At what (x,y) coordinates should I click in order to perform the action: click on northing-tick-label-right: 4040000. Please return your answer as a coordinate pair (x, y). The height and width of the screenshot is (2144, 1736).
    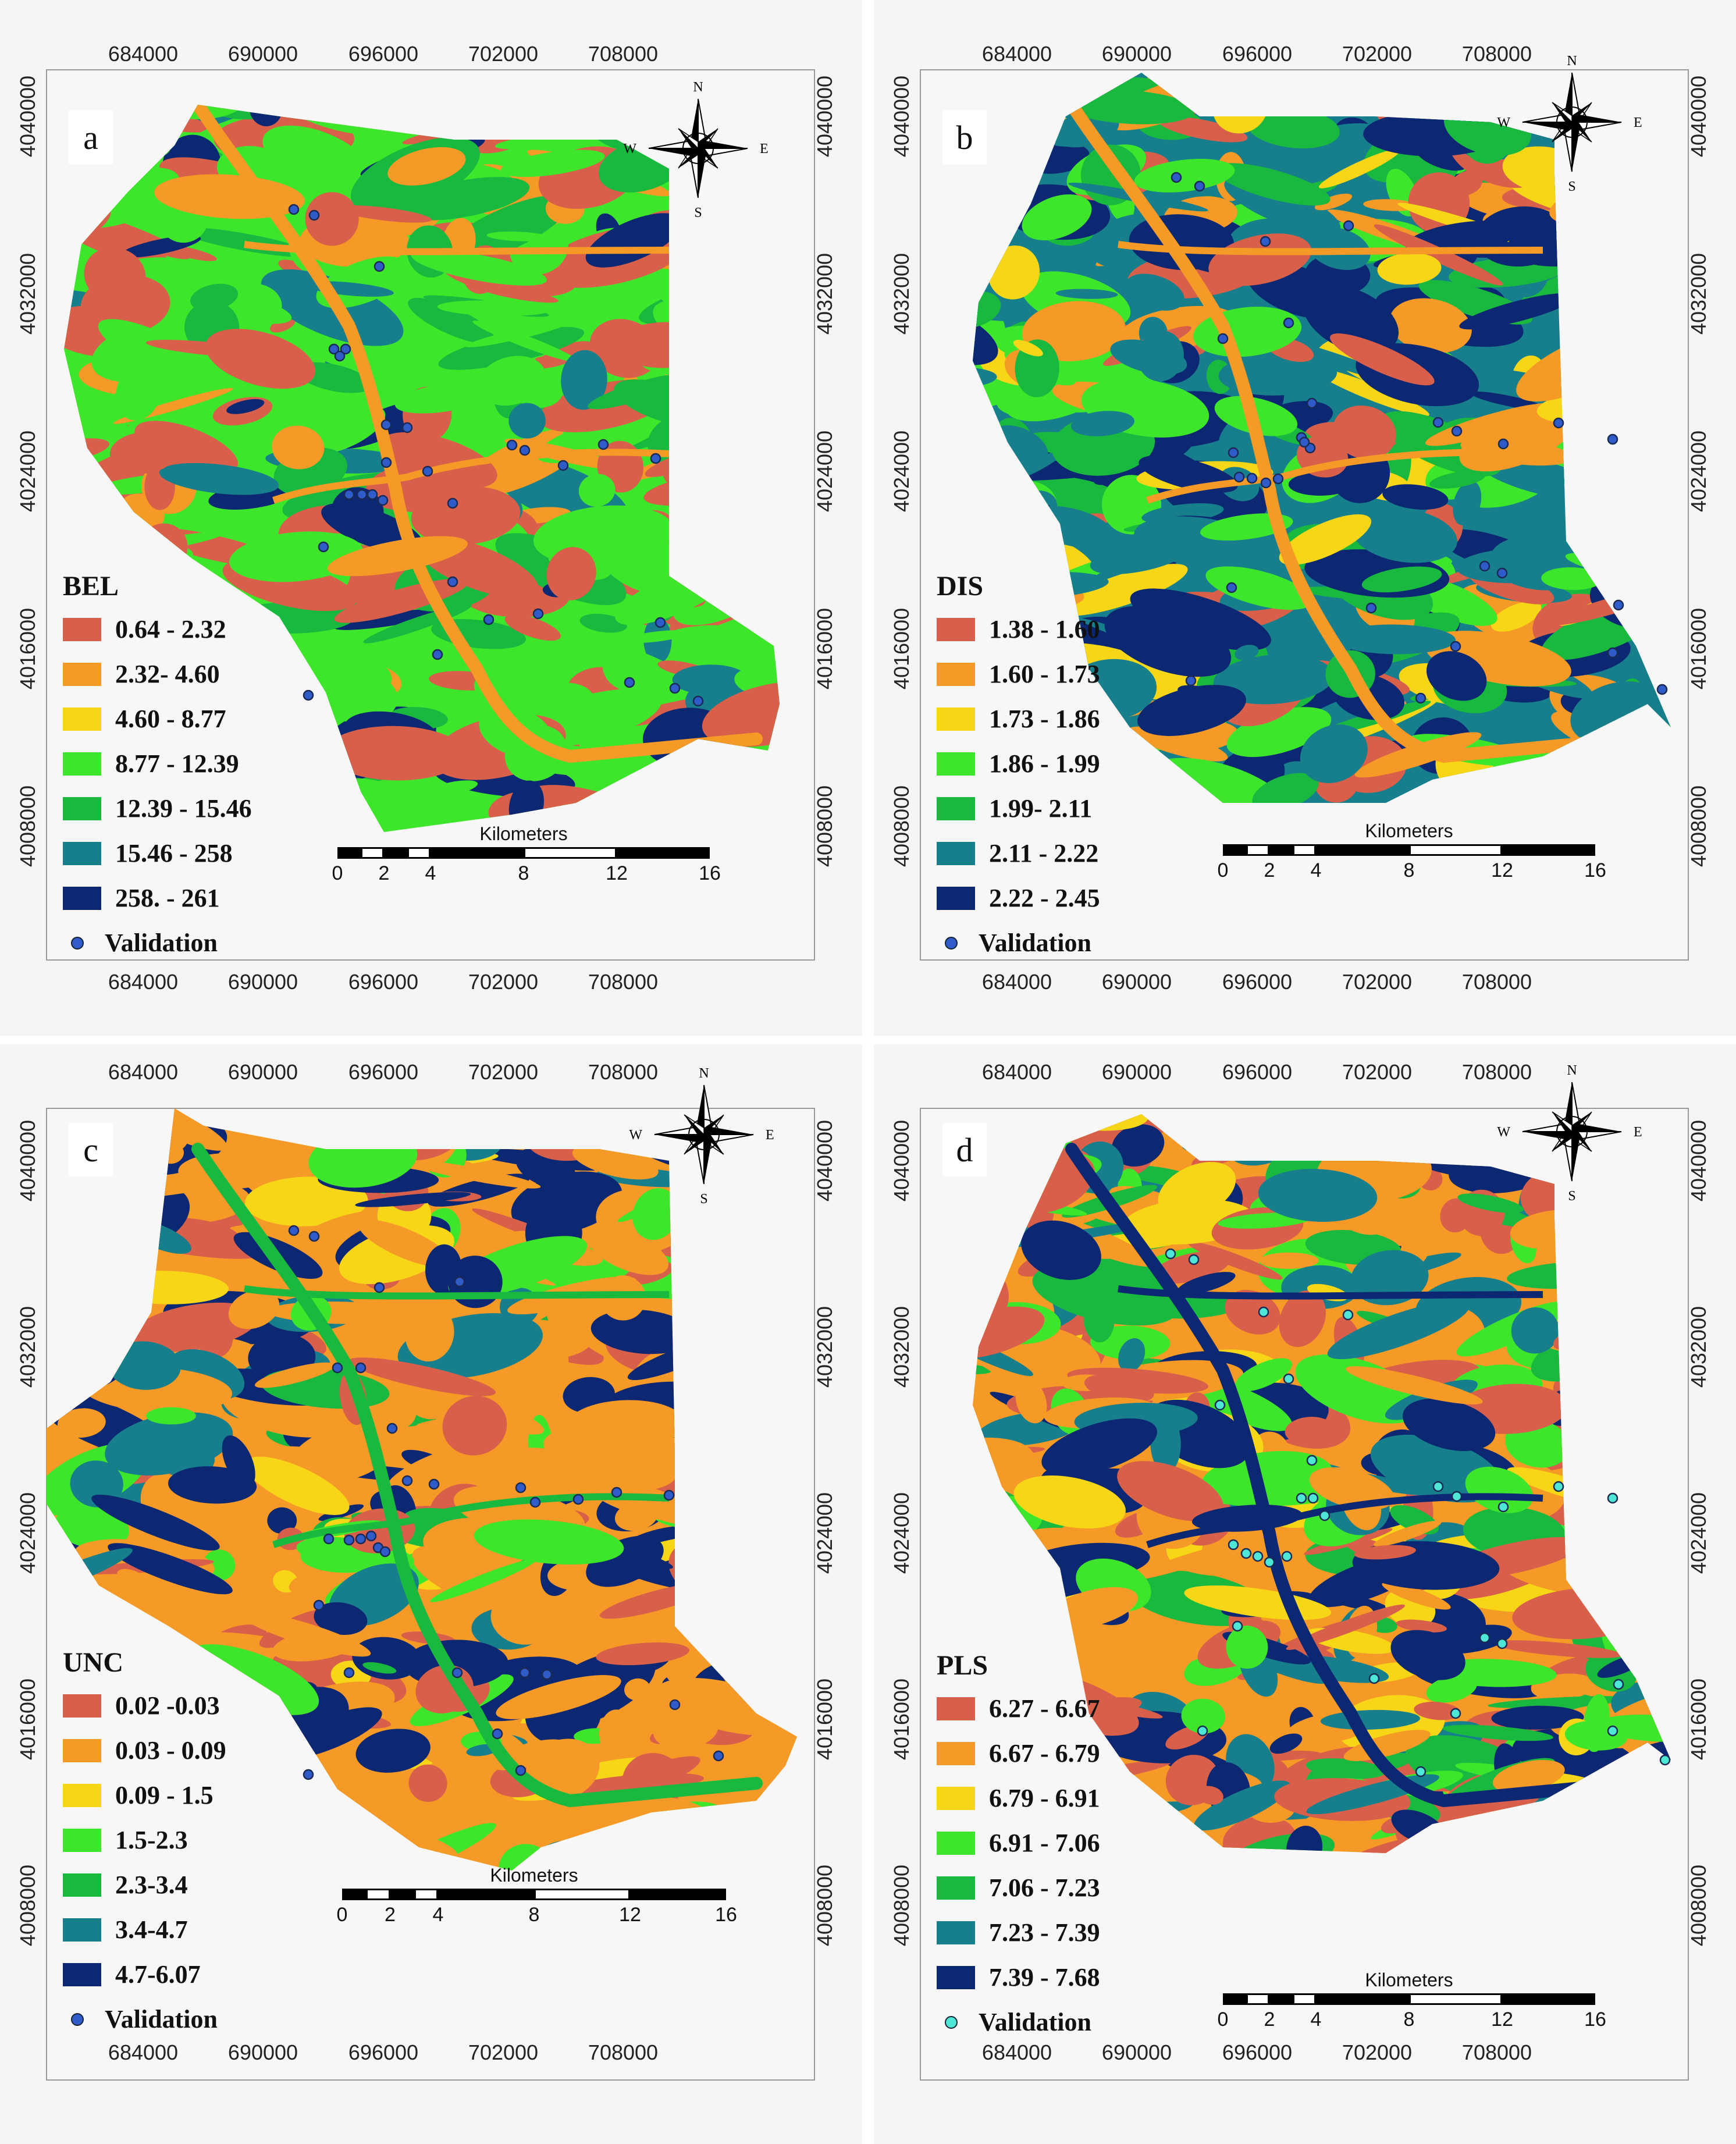
    Looking at the image, I should click on (1699, 1160).